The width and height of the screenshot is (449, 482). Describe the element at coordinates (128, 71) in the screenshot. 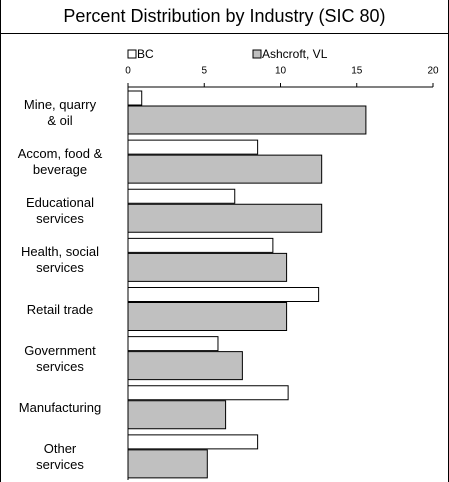

I see `x-tick-label: 0` at that location.